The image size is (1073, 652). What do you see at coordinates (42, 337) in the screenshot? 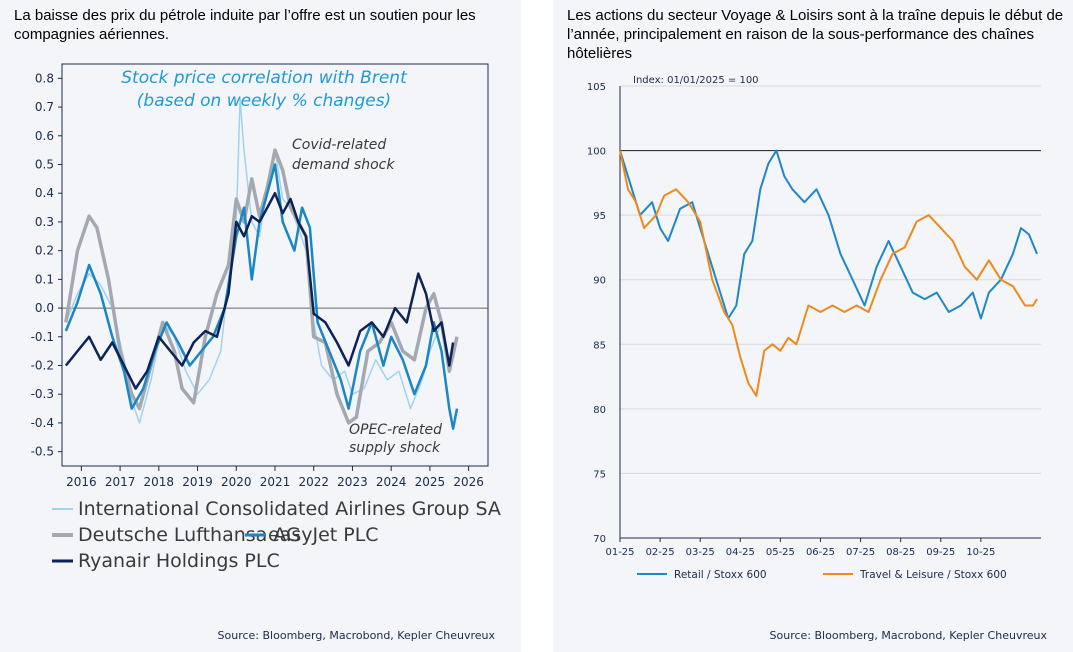
I see `left-ytick-label: -0.1` at bounding box center [42, 337].